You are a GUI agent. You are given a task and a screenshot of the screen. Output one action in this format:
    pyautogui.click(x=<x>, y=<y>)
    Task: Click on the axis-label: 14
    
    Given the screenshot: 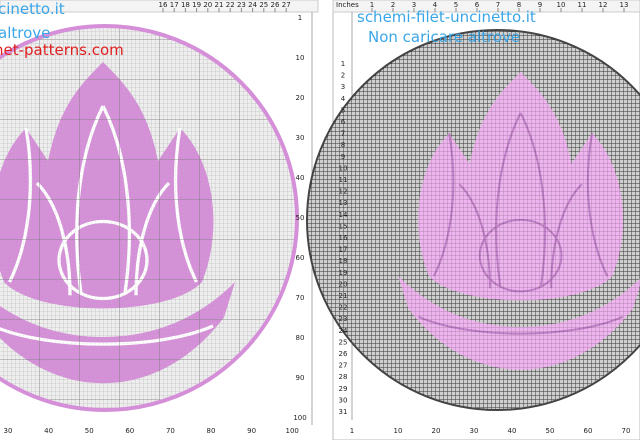 What is the action you would take?
    pyautogui.click(x=343, y=215)
    